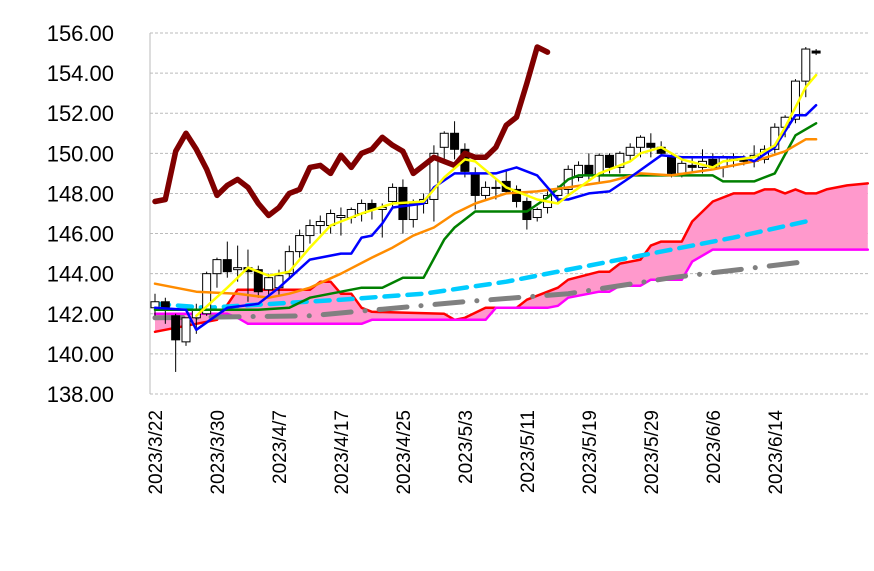  Describe the element at coordinates (80, 354) in the screenshot. I see `y-tick-label: 140.00` at that location.